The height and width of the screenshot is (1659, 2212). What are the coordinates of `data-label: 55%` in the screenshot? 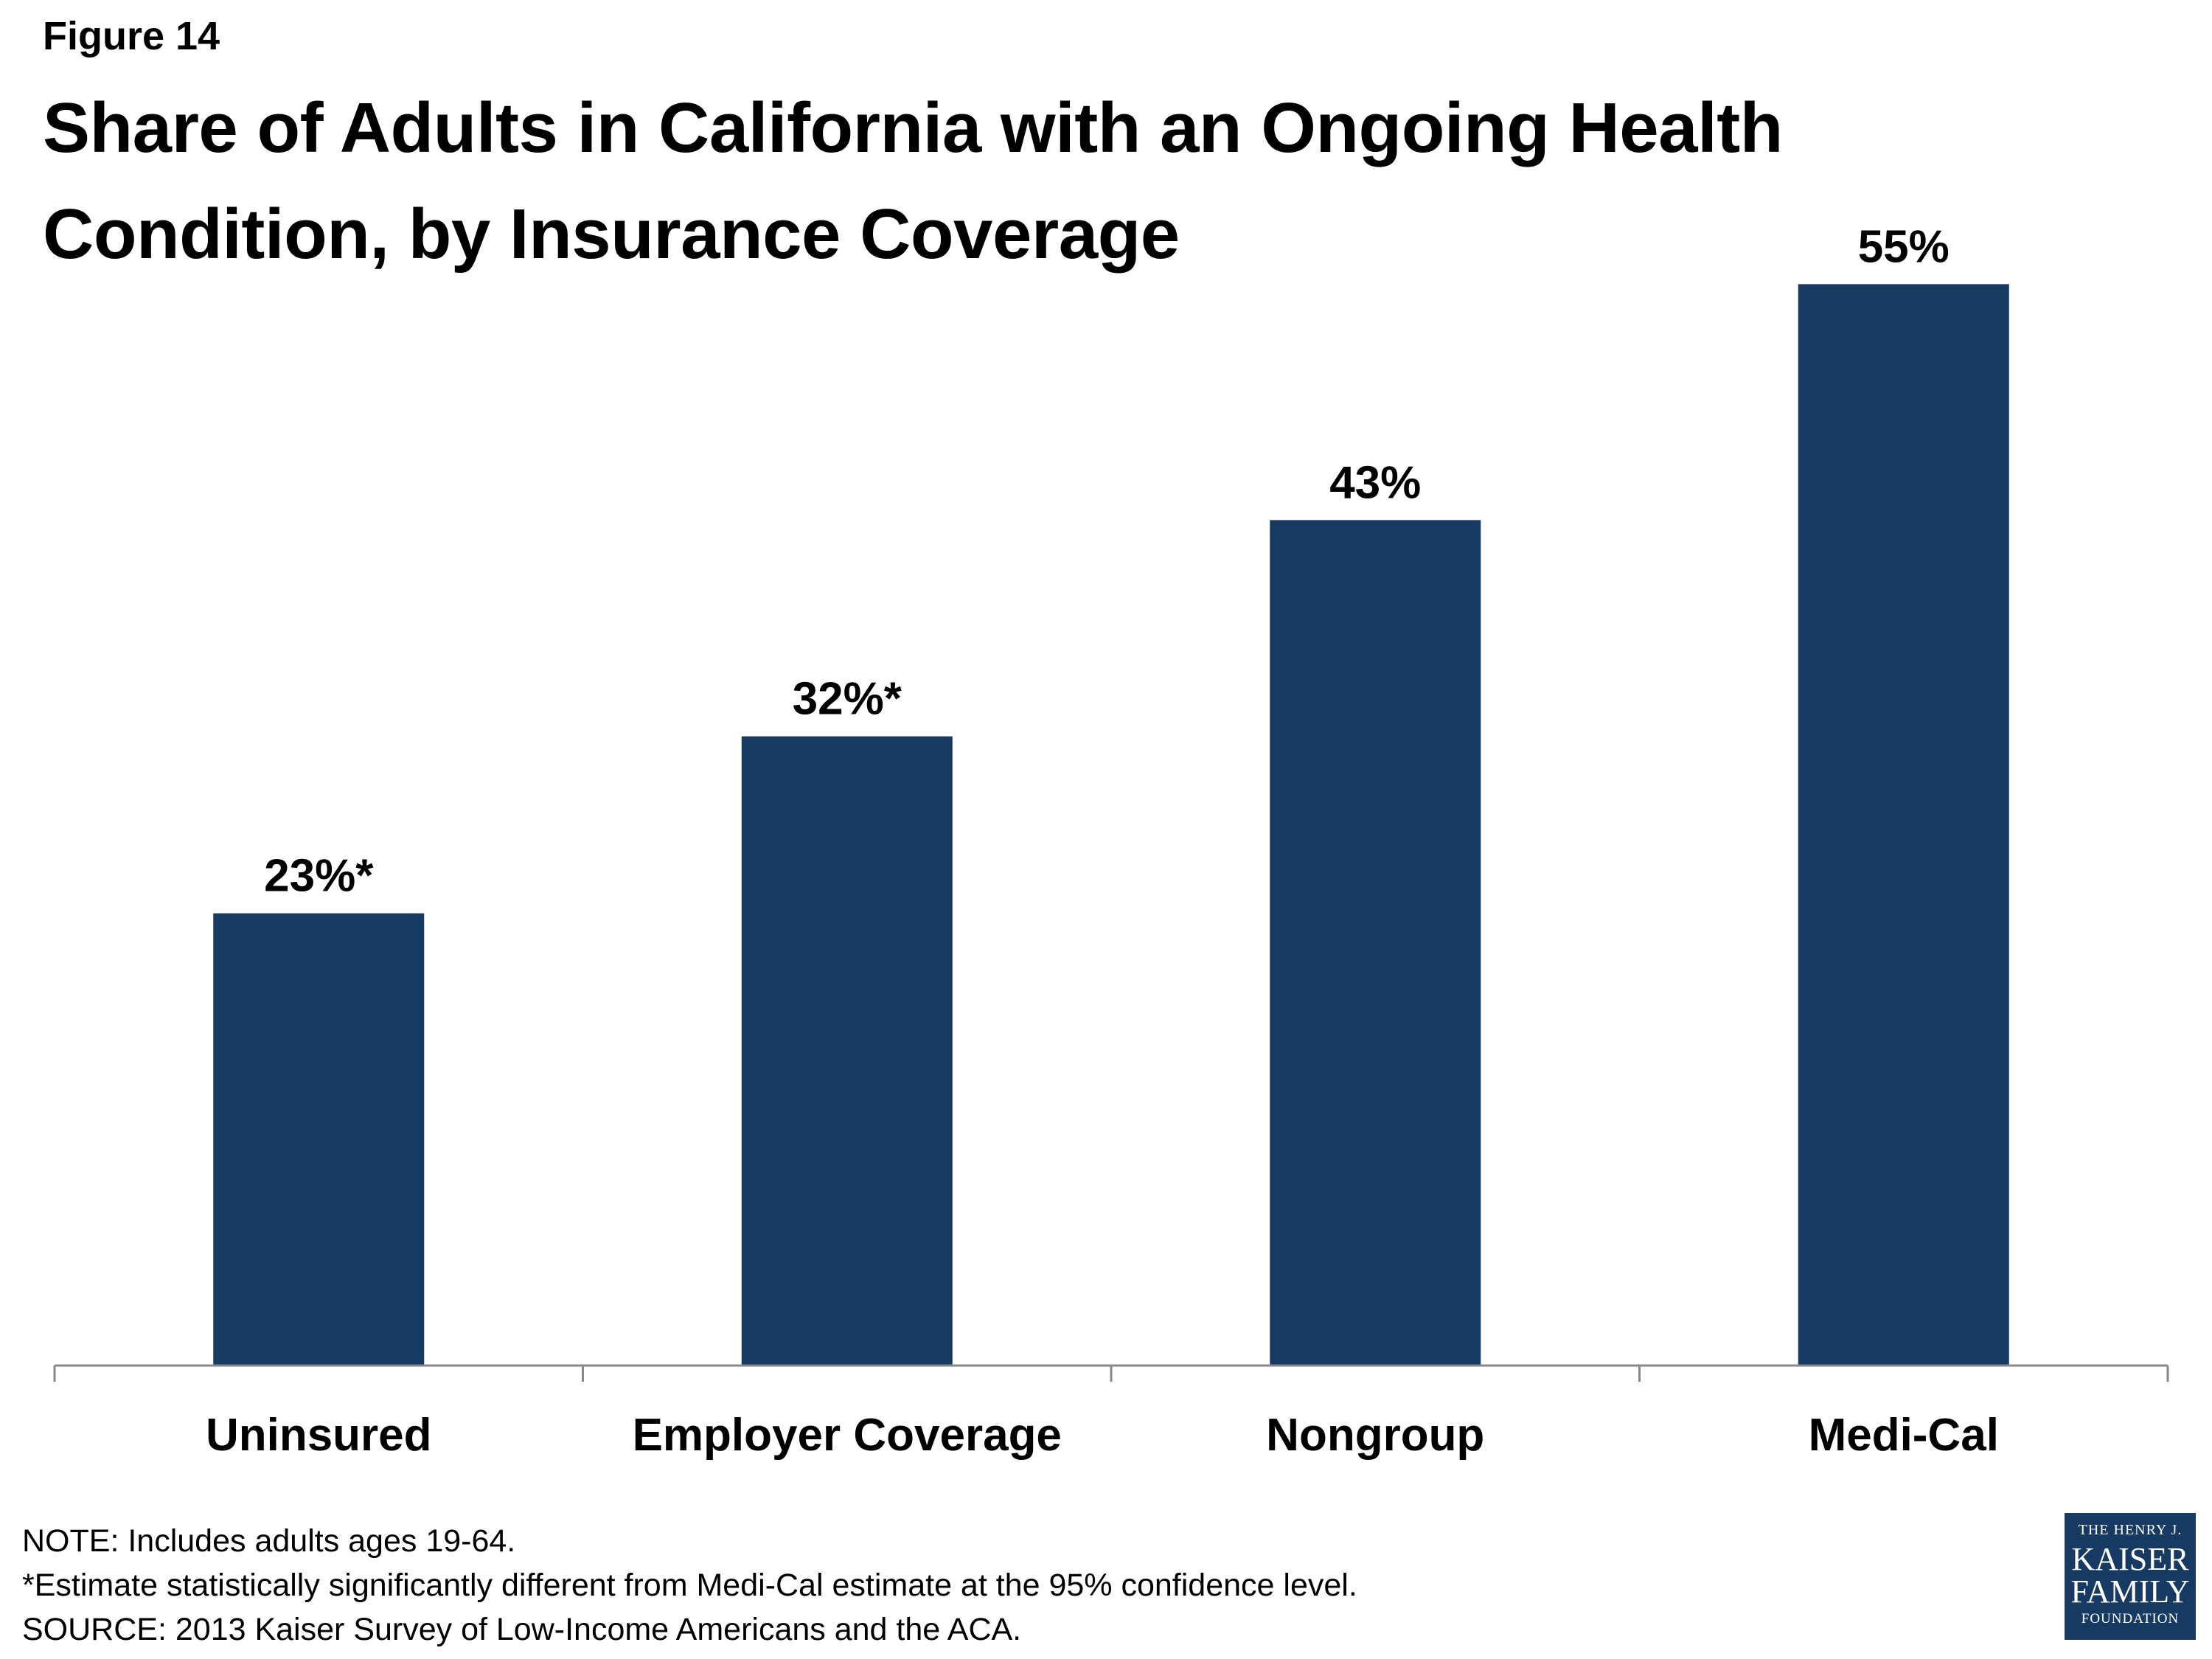 It's located at (1904, 246).